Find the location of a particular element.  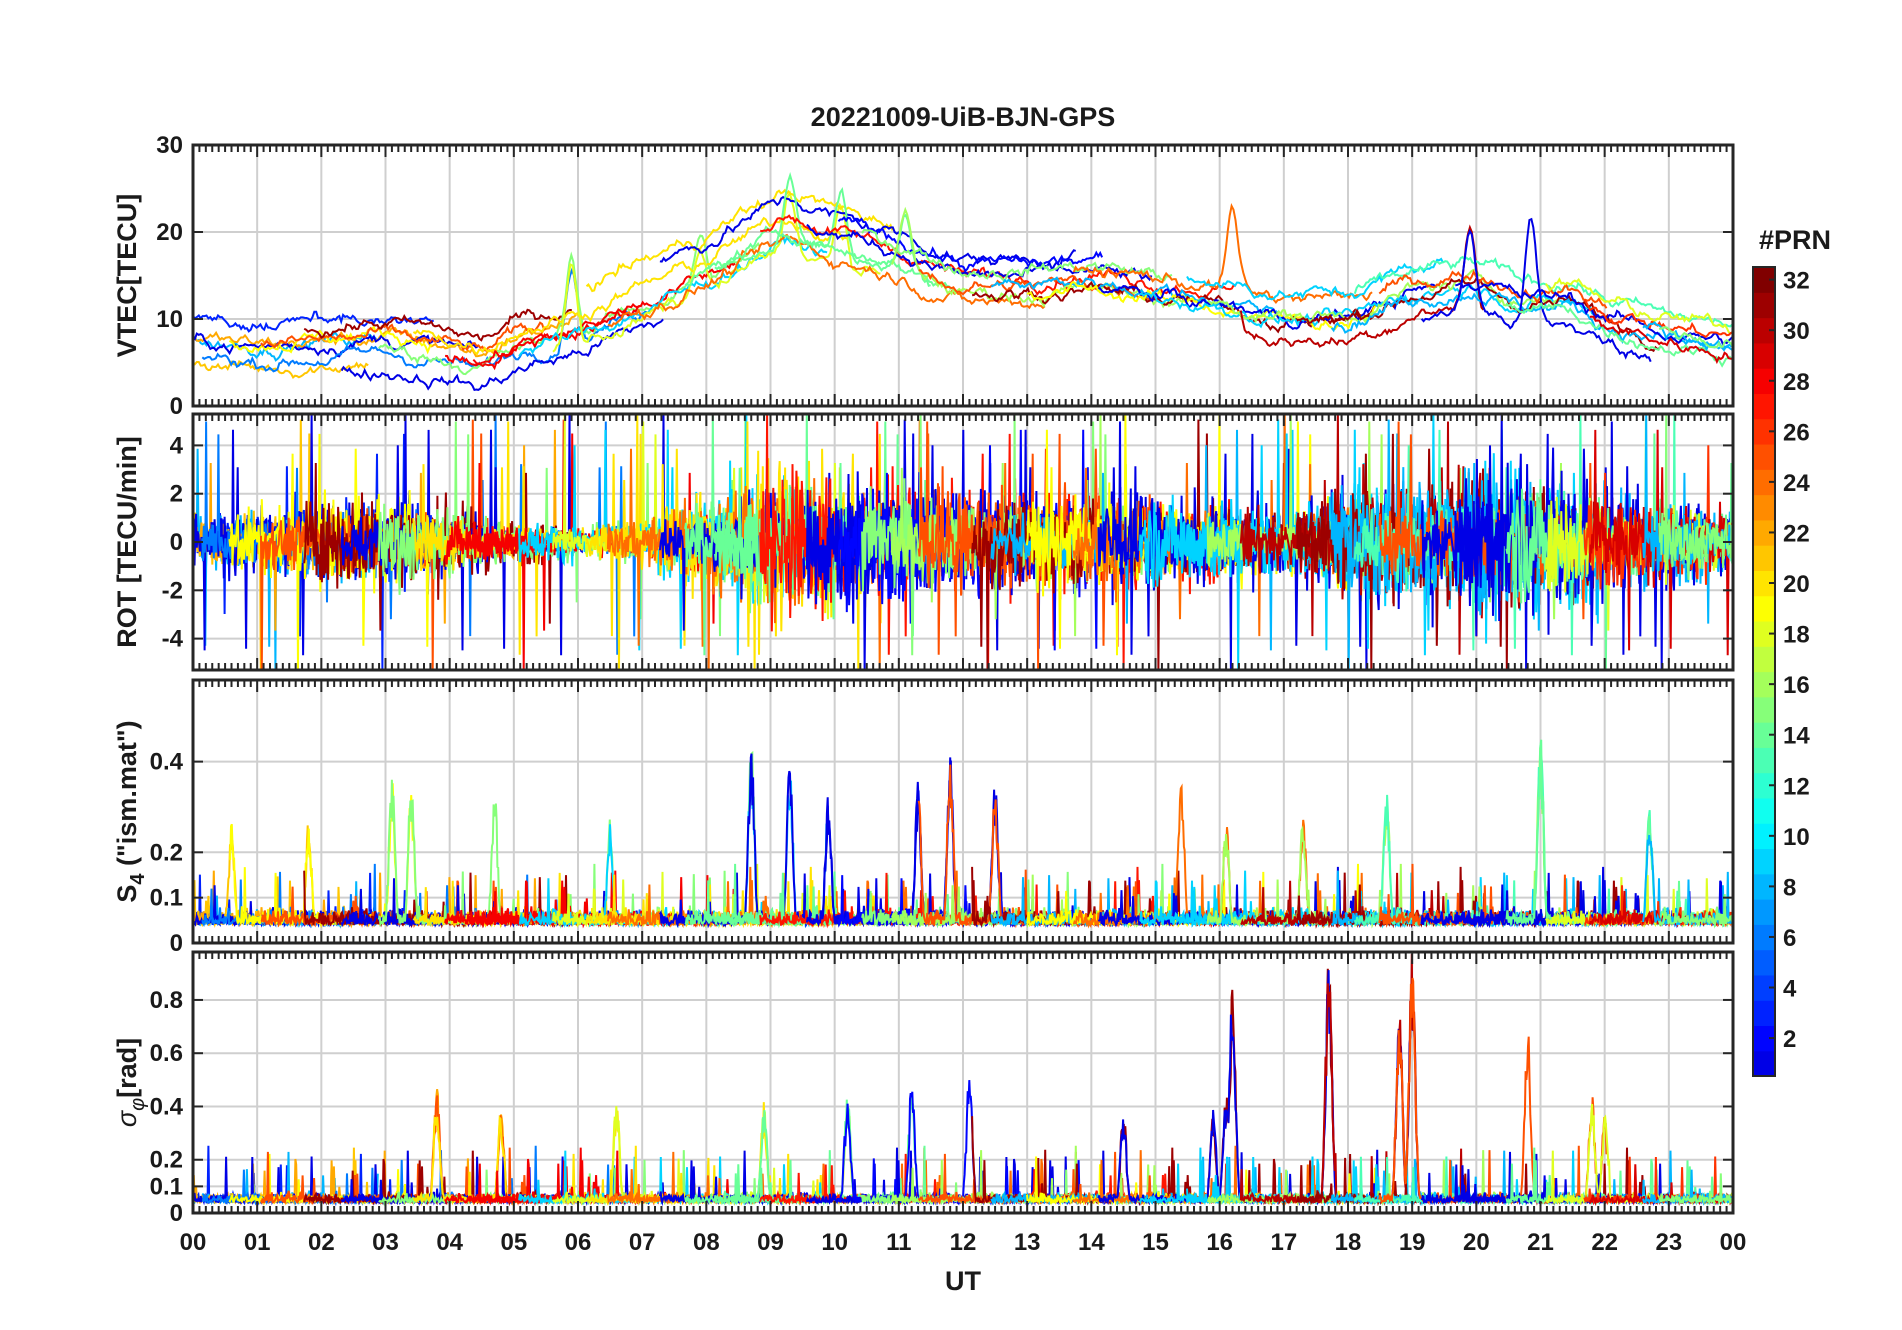

colorbar-tick-label: 6 is located at coordinates (1789, 938).